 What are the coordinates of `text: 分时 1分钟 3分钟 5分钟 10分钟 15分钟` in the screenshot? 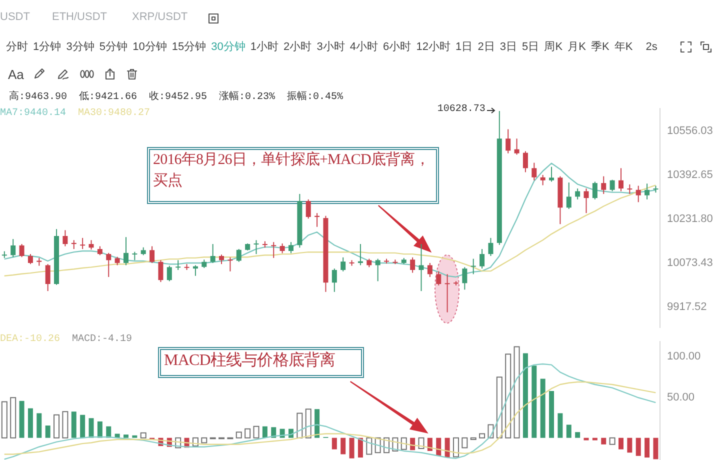 It's located at (106, 47).